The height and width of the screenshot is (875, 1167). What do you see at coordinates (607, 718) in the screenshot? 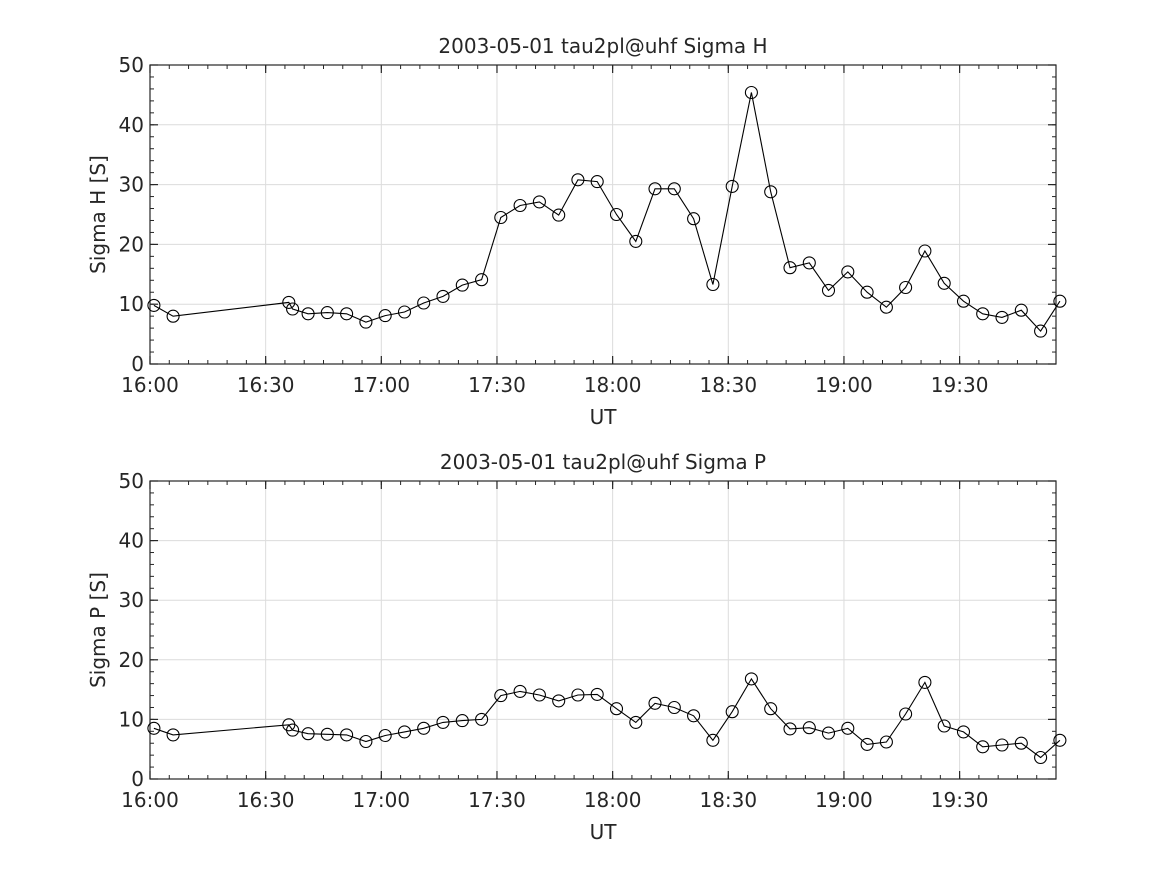
I see `data-markers` at bounding box center [607, 718].